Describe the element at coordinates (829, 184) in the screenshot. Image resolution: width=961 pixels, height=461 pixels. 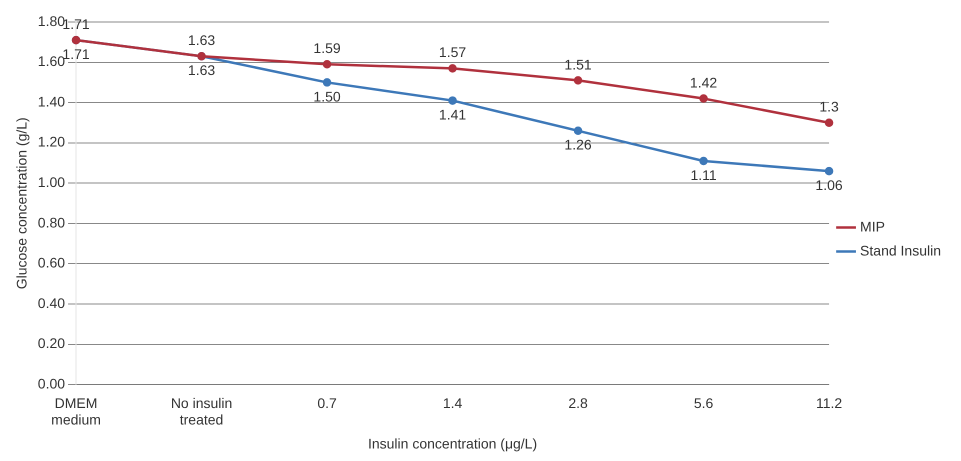
I see `data-label: 1.06` at that location.